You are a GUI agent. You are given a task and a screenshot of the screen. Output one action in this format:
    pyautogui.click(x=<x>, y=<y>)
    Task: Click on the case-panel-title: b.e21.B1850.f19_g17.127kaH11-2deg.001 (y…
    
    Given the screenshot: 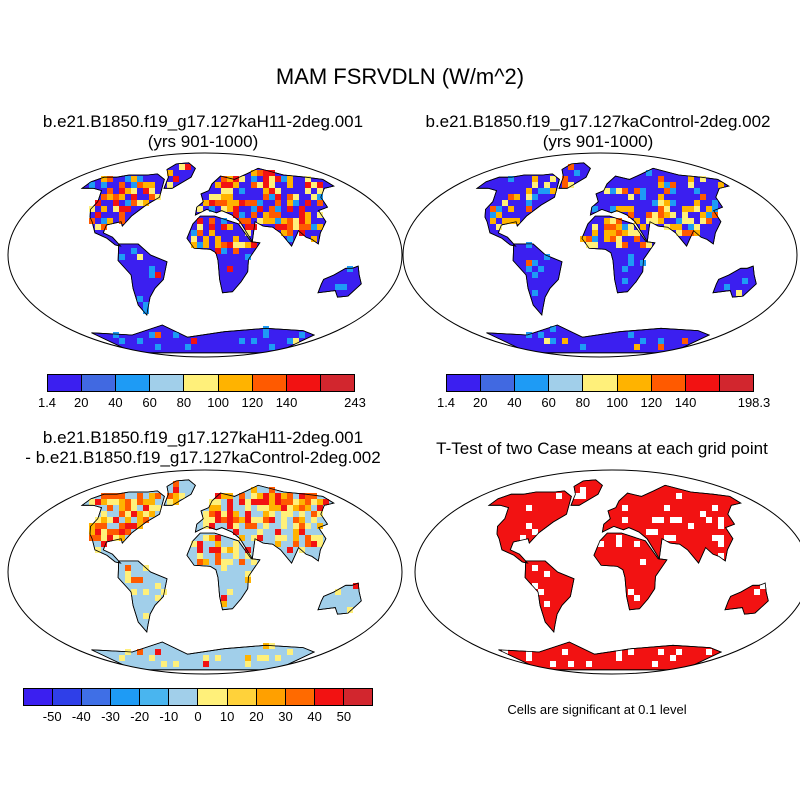 What is the action you would take?
    pyautogui.click(x=203, y=132)
    